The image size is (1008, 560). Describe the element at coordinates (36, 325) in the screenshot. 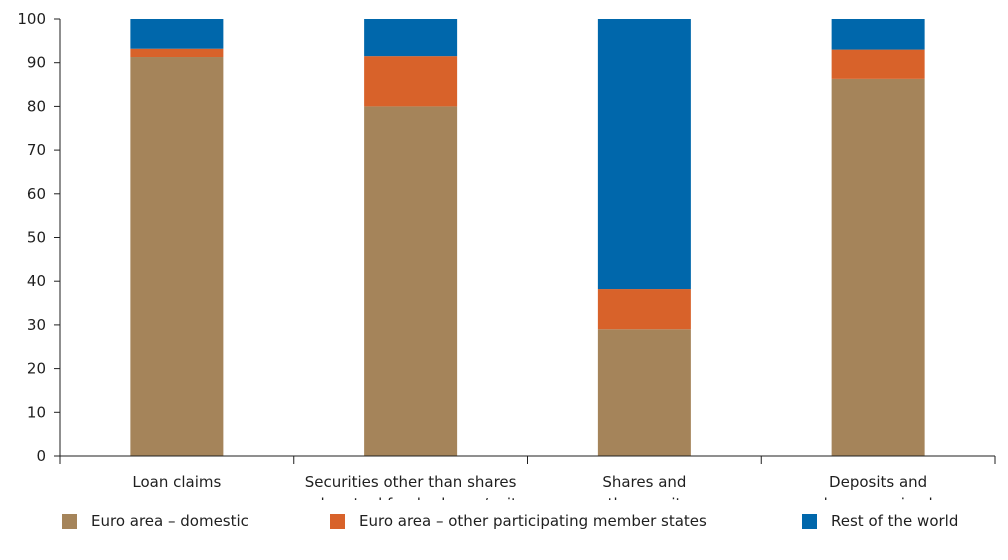

I see `y-tick-label: 30` at that location.